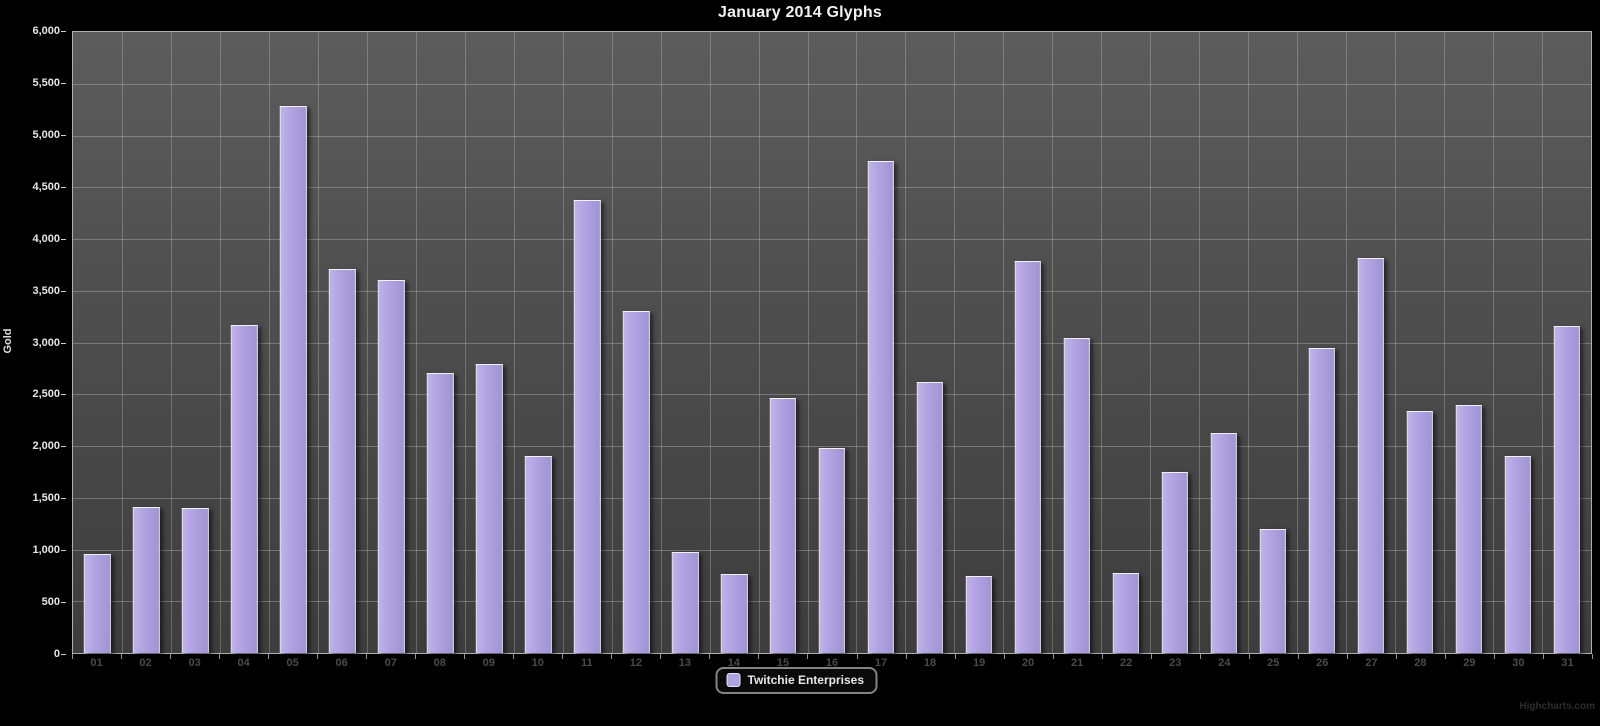  What do you see at coordinates (832, 239) in the screenshot?
I see `gridline-horizontal` at bounding box center [832, 239].